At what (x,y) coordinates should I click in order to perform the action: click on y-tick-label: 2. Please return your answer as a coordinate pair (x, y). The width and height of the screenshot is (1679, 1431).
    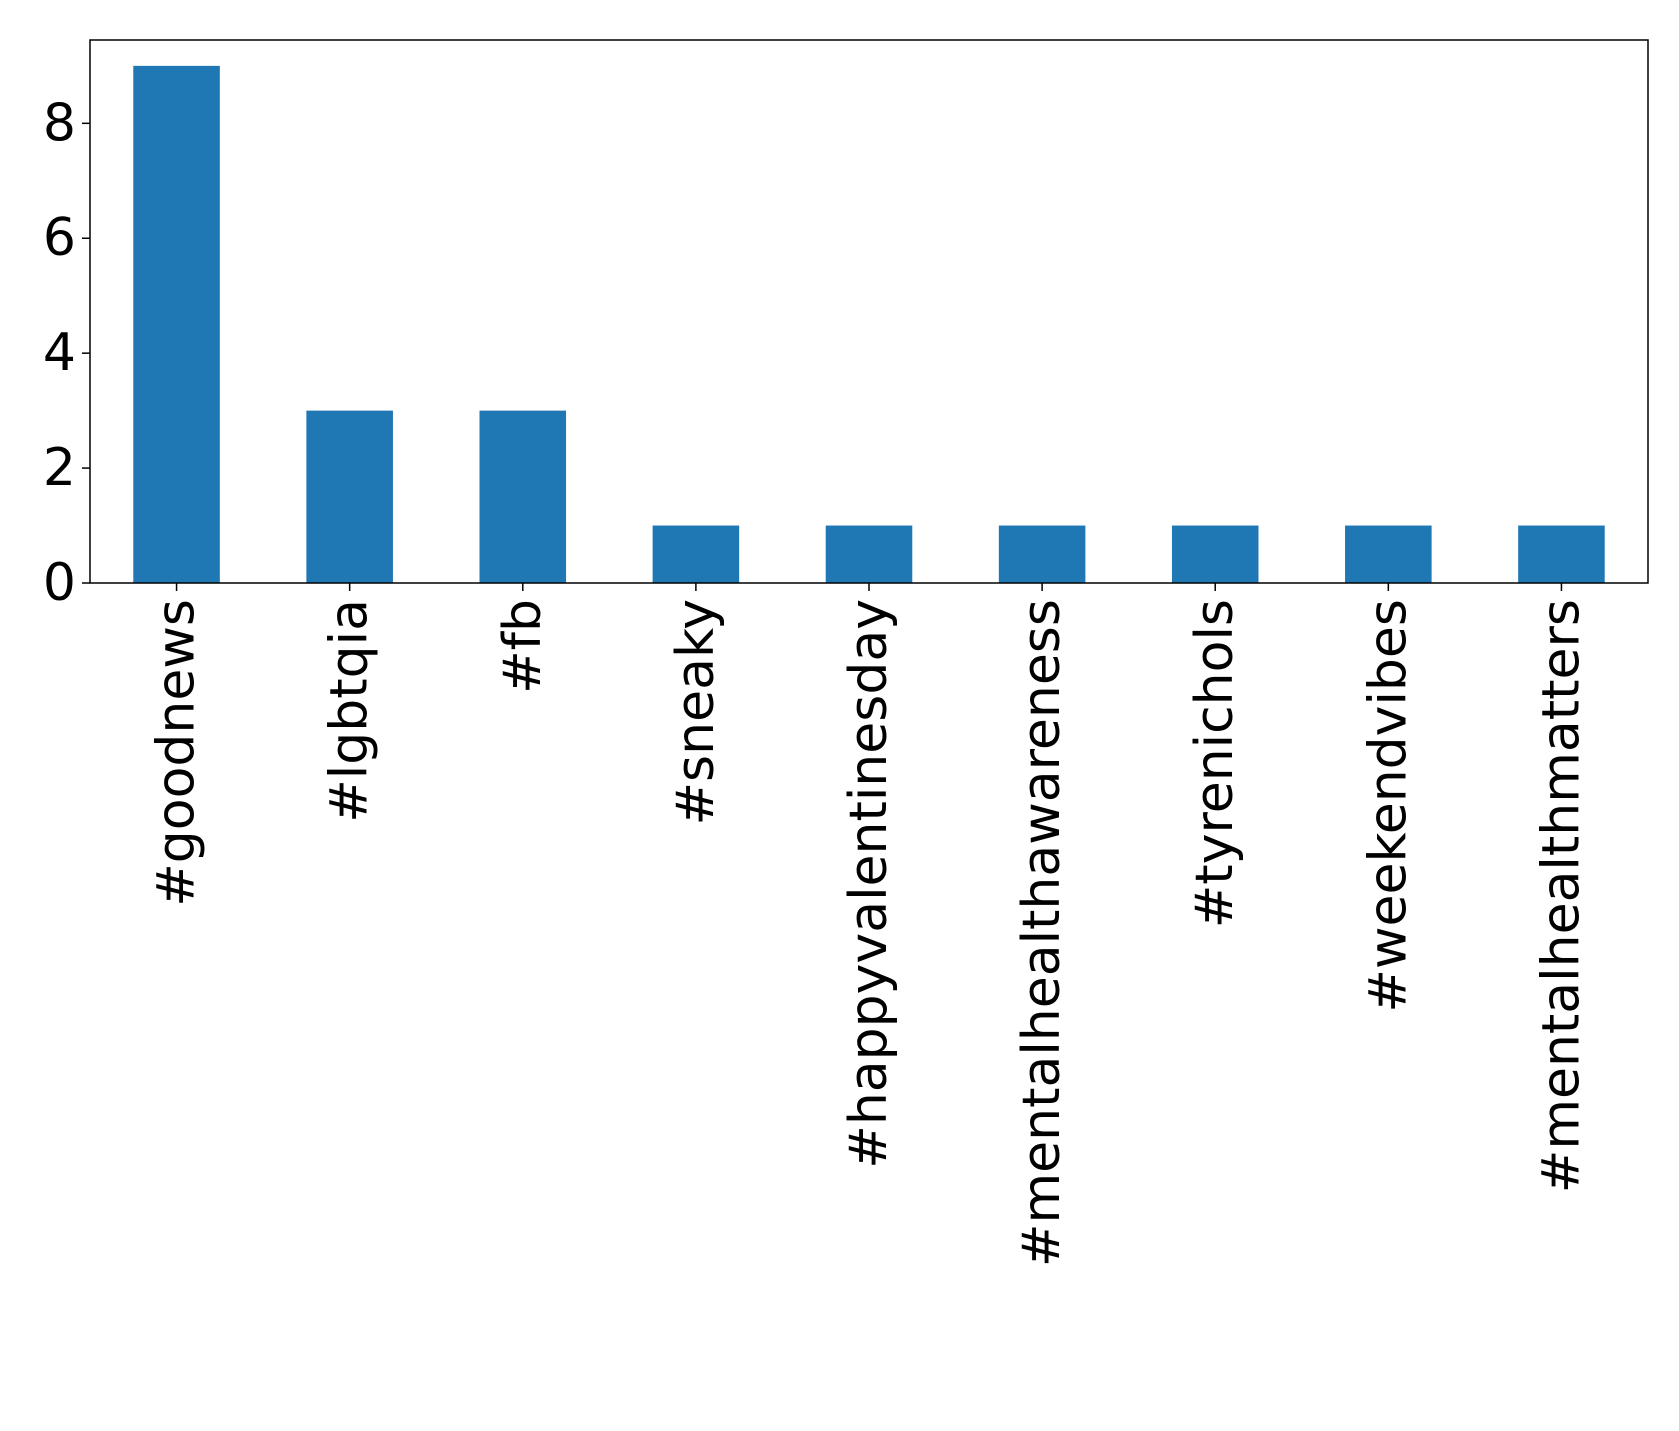
    Looking at the image, I should click on (59, 468).